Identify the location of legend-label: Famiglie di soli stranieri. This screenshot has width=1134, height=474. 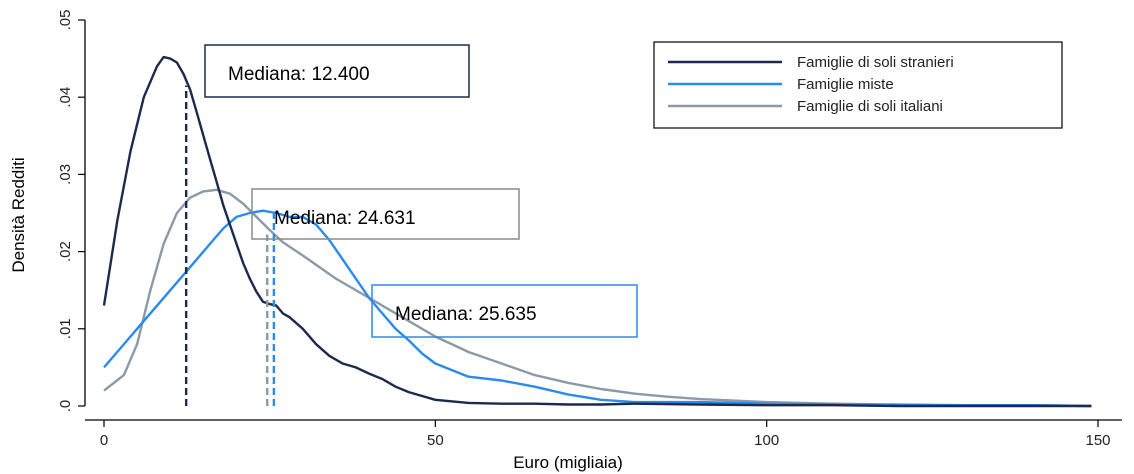
(875, 62).